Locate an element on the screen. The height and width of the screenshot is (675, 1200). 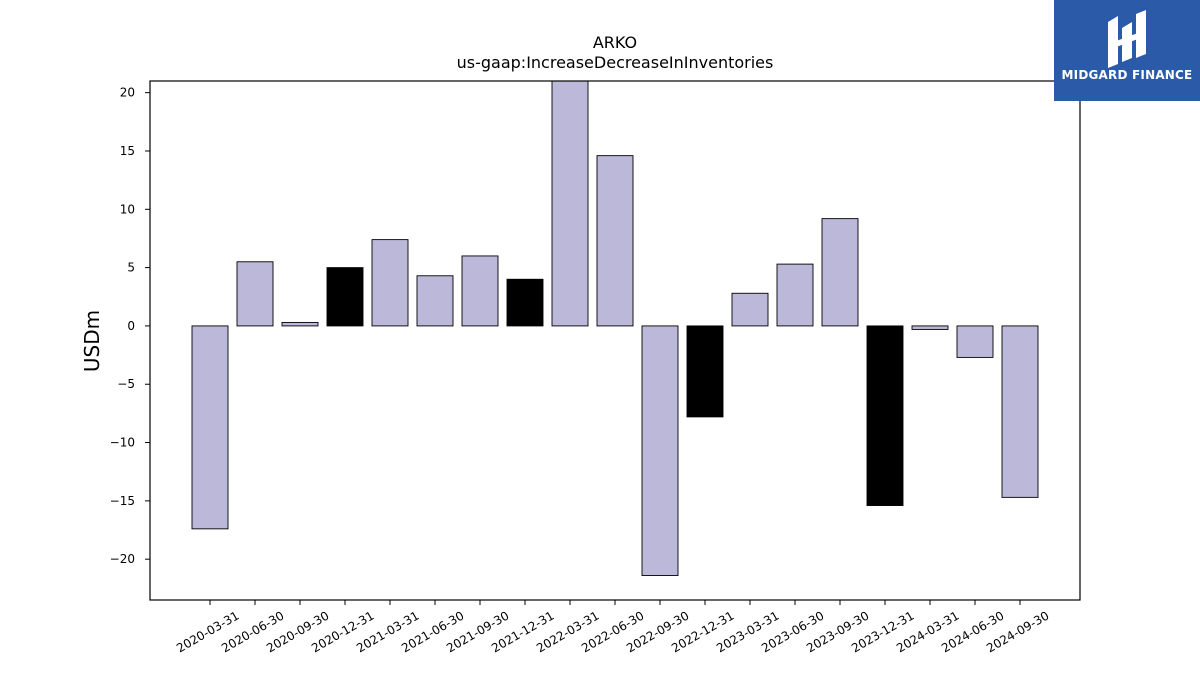
y-tick-label: 5 is located at coordinates (131, 268).